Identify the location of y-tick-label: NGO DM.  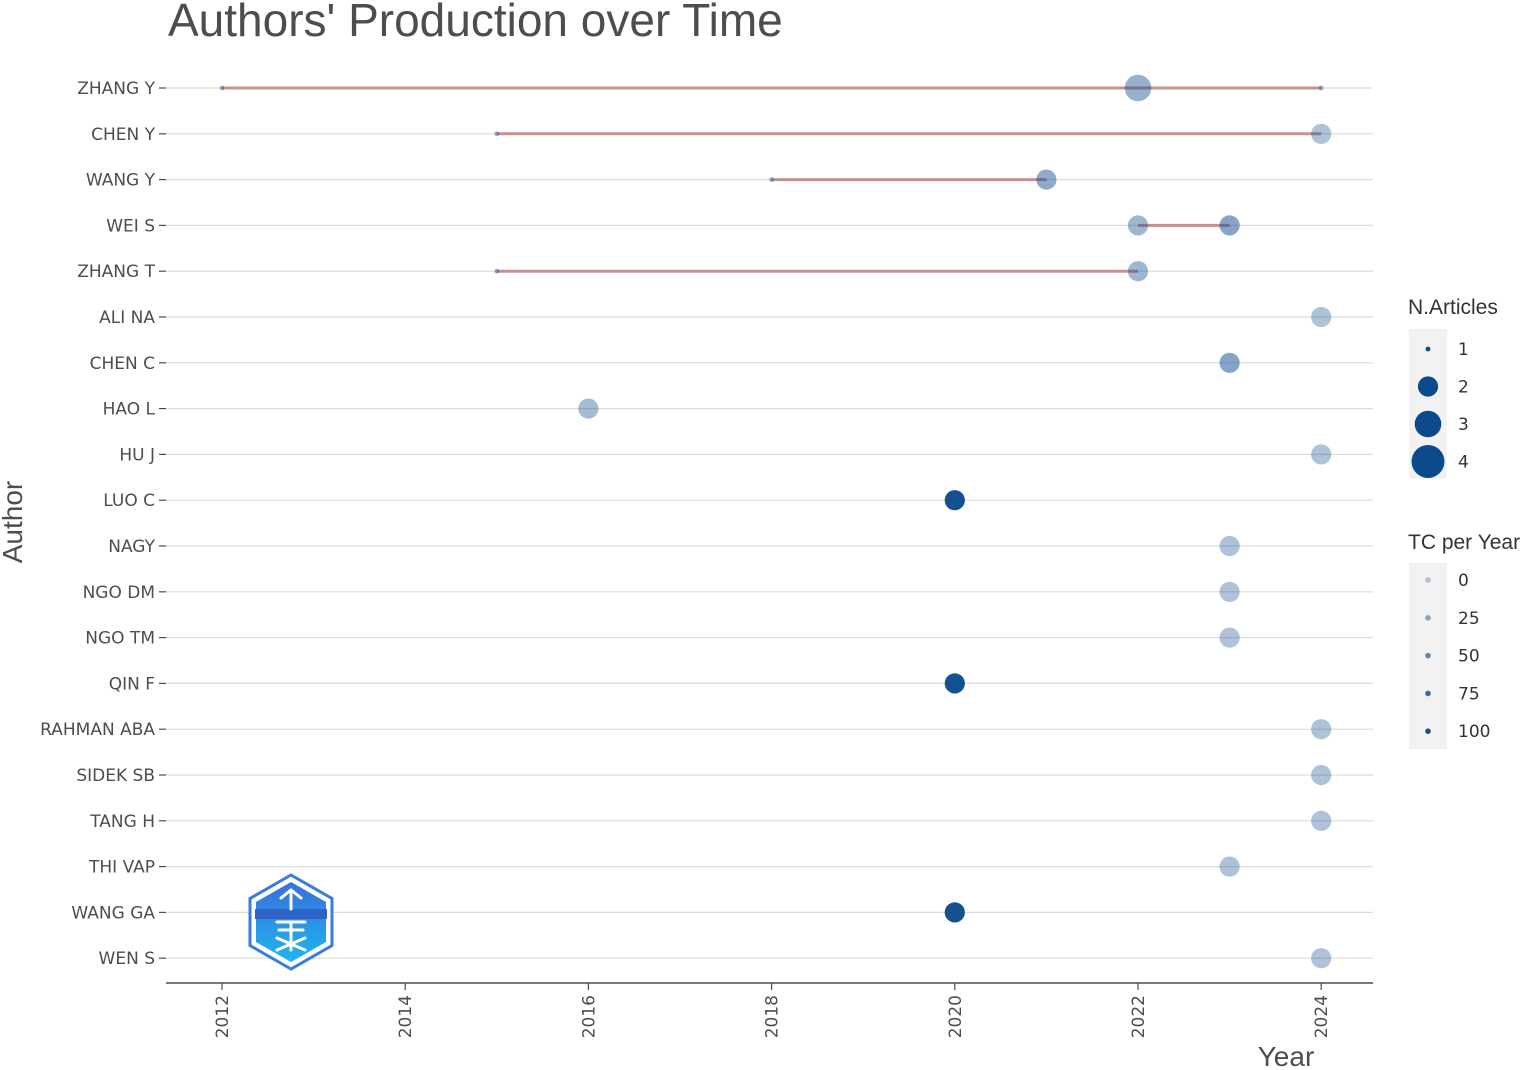
(119, 593).